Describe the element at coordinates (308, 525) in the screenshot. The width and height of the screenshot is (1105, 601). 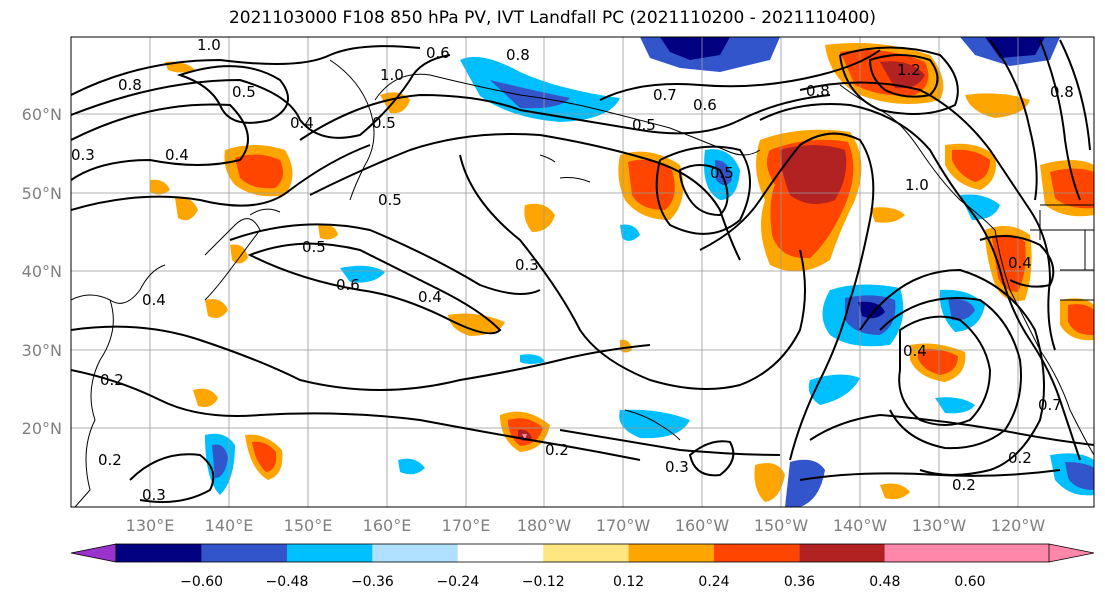
I see `longitude-label: 150°E` at that location.